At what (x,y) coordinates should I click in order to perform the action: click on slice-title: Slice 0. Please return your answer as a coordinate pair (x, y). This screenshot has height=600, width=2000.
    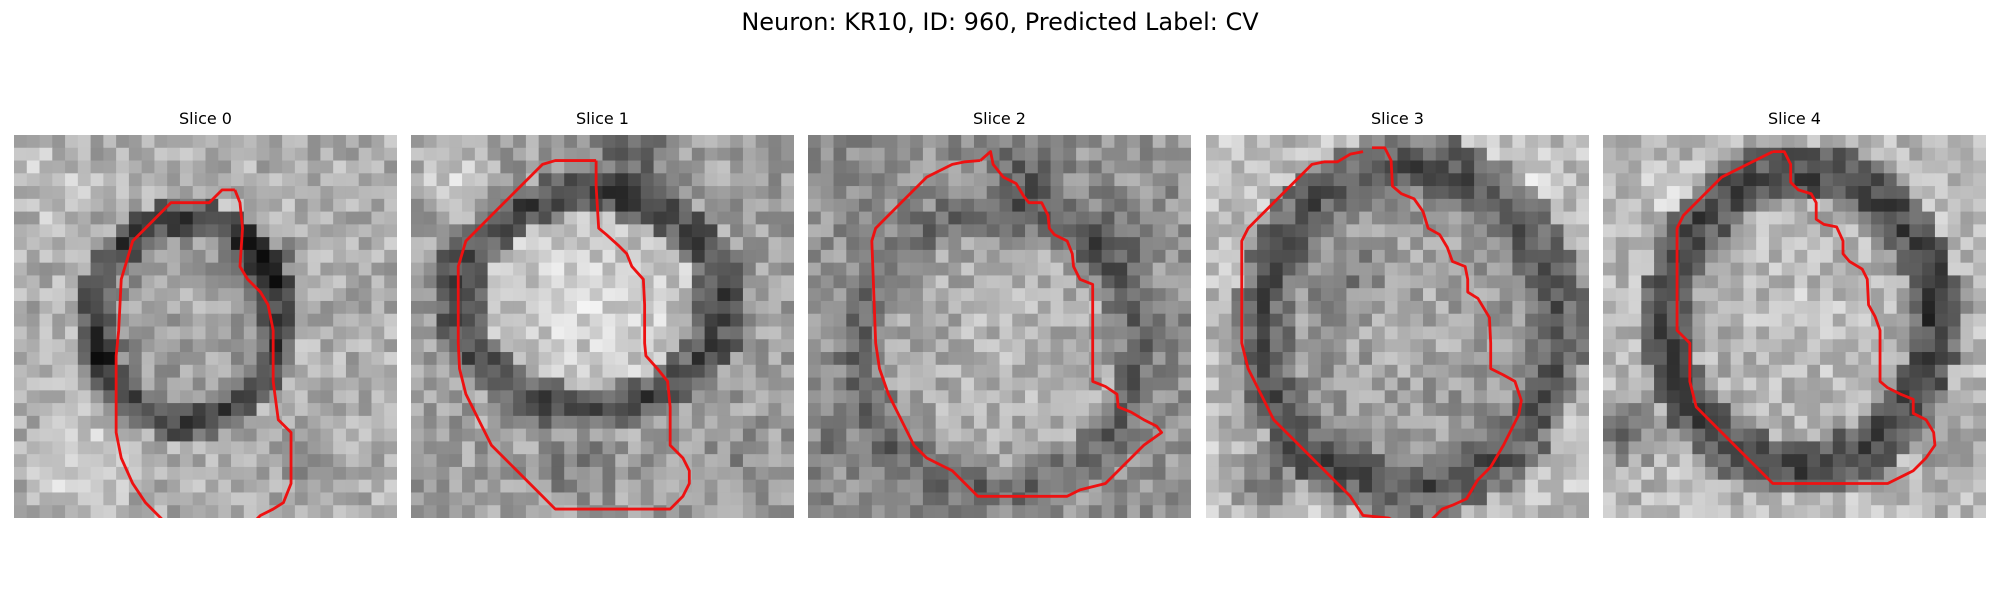
    Looking at the image, I should click on (205, 118).